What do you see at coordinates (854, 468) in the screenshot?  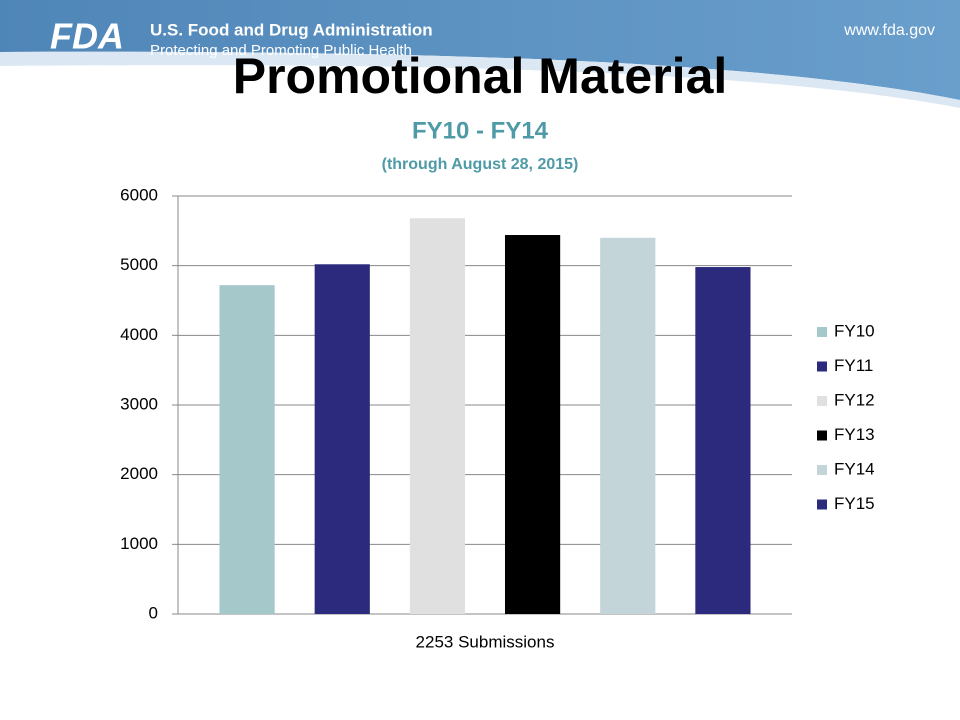 I see `legend-label: FY14` at bounding box center [854, 468].